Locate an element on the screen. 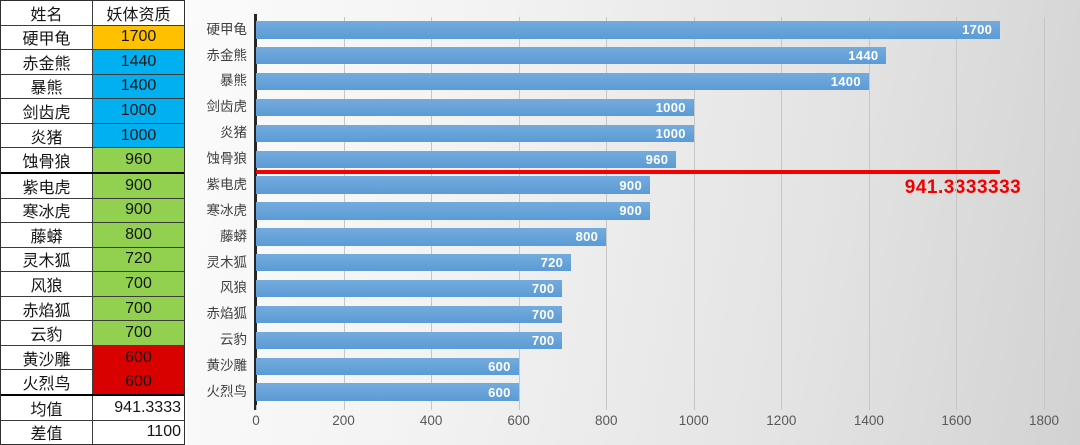  cell-value: 960 is located at coordinates (138, 160).